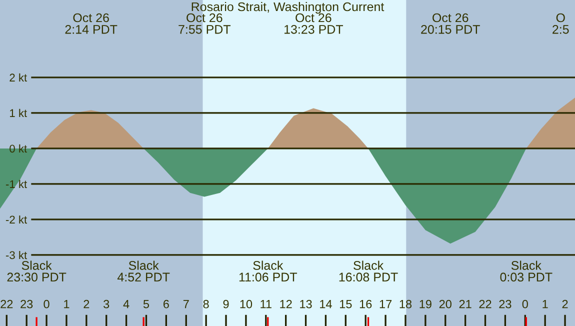 Image resolution: width=575 pixels, height=326 pixels. I want to click on x-tick-label: 11, so click(266, 304).